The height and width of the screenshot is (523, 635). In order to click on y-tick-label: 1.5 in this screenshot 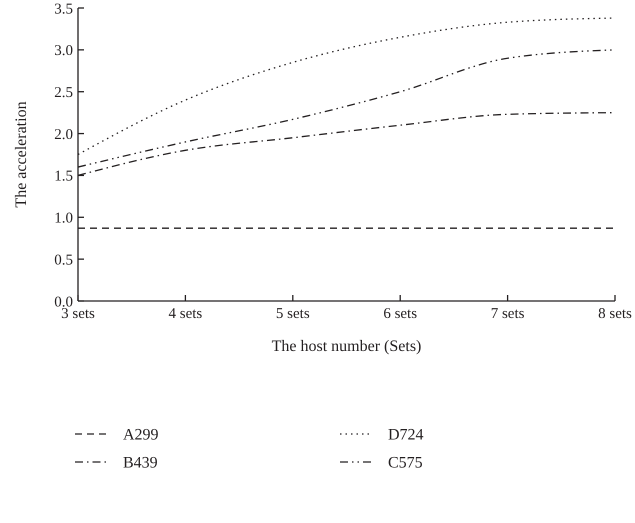, I will do `click(63, 176)`.